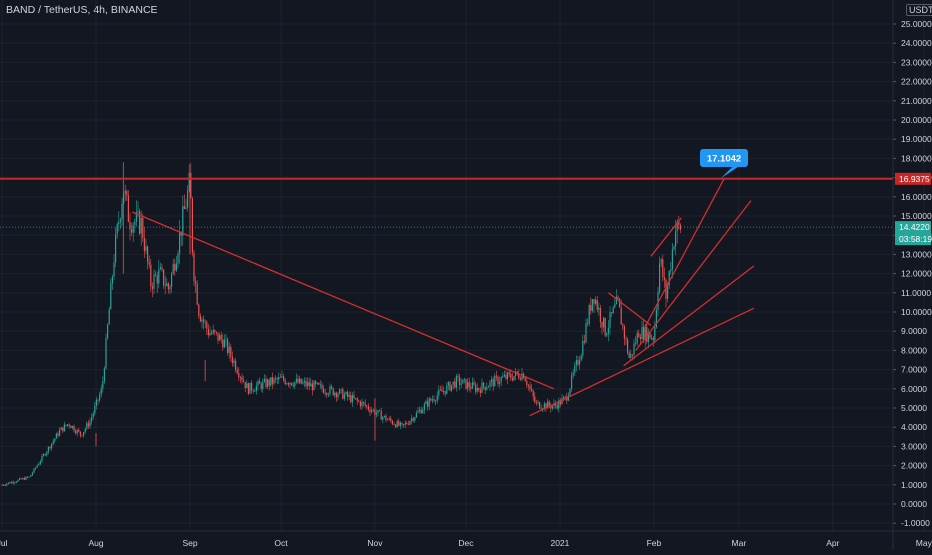  What do you see at coordinates (924, 543) in the screenshot?
I see `x-tick-label: May` at bounding box center [924, 543].